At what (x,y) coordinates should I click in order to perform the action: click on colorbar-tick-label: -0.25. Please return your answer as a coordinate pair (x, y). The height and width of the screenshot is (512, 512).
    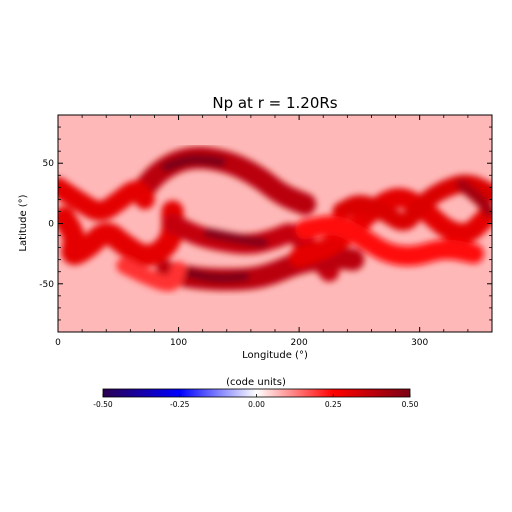
    Looking at the image, I should click on (180, 404).